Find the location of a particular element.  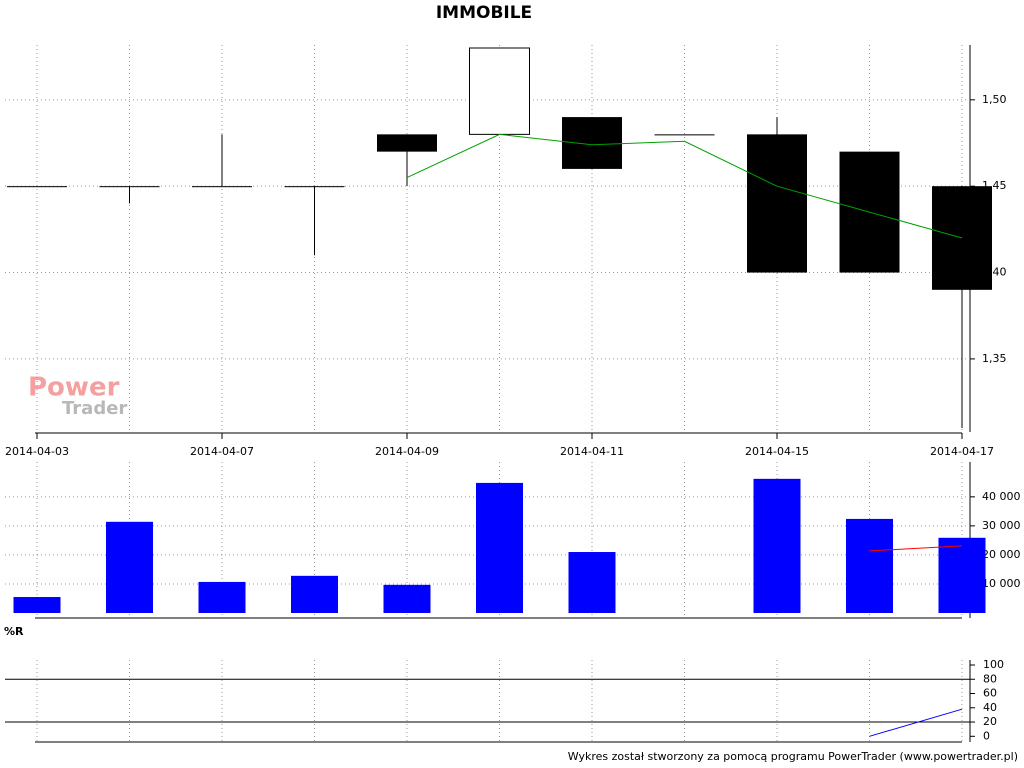

y-tick-label: 10 000 is located at coordinates (1001, 583).